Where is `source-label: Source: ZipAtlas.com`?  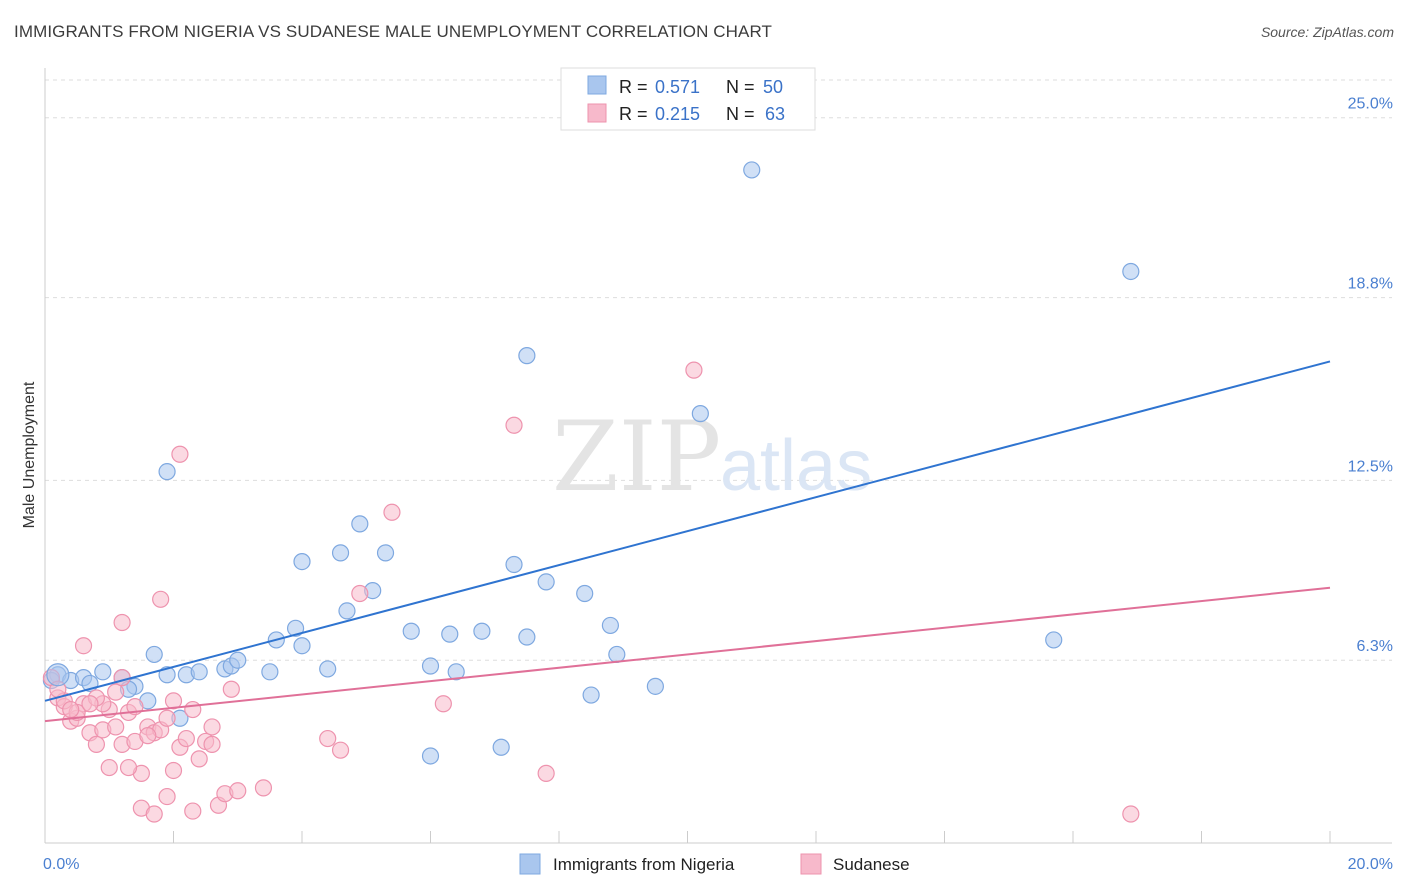
source-label: Source: ZipAtlas.com is located at coordinates (1327, 32).